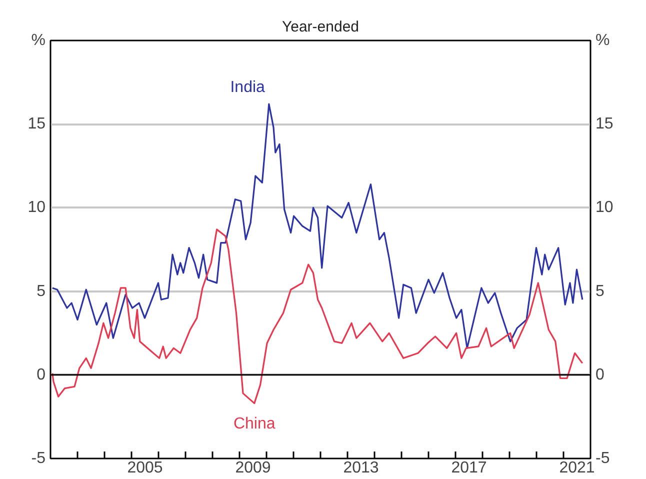  I want to click on series-label: India, so click(248, 87).